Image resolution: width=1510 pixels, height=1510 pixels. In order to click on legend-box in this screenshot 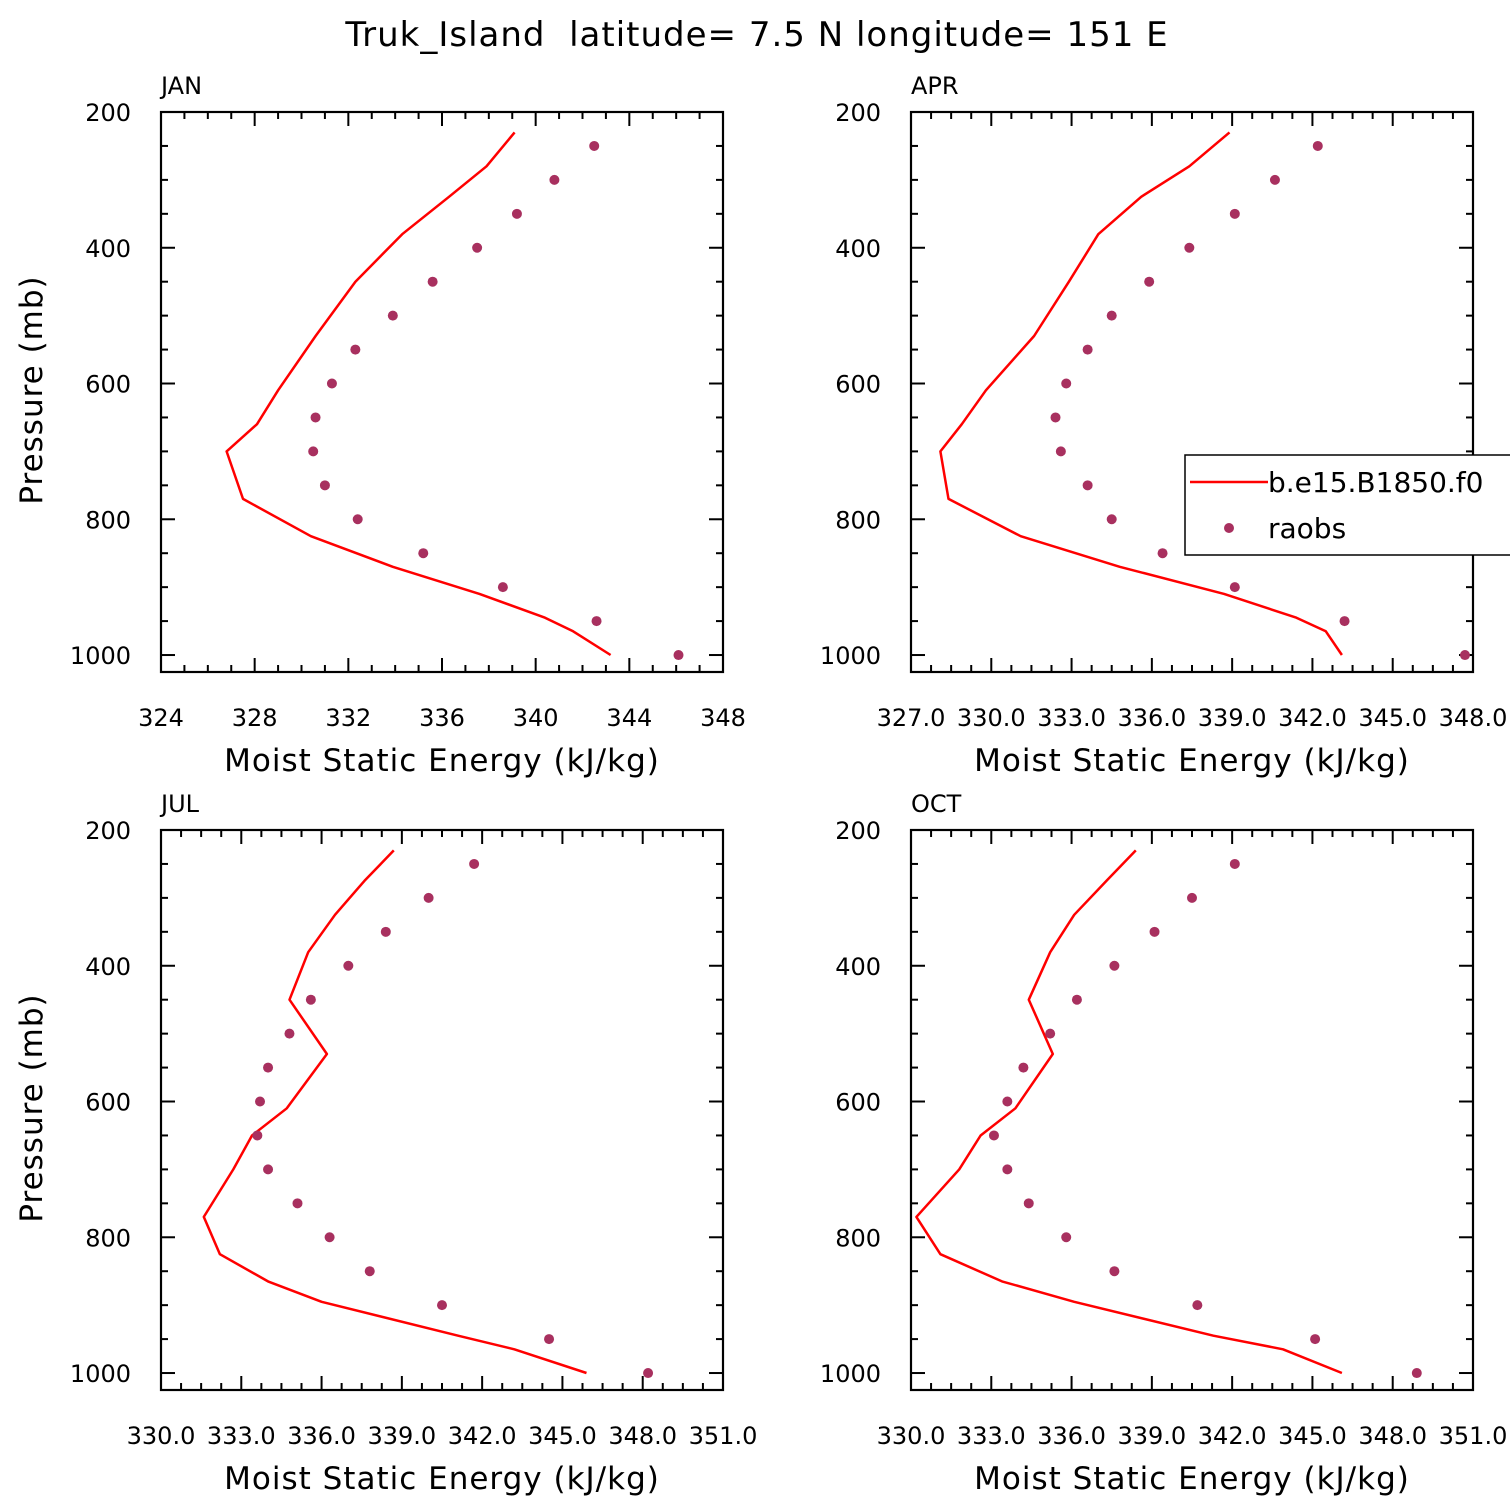, I will do `click(1347, 505)`.